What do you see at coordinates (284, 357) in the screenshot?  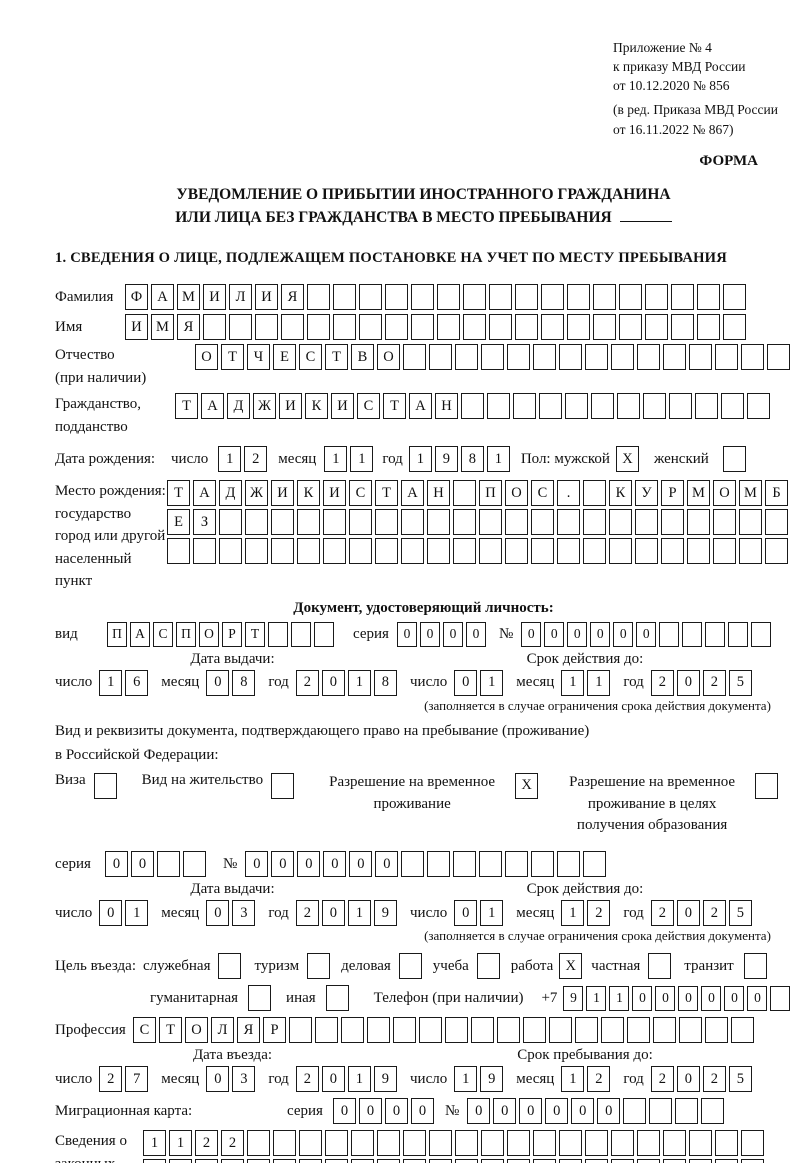 I see `char-cell: Е` at bounding box center [284, 357].